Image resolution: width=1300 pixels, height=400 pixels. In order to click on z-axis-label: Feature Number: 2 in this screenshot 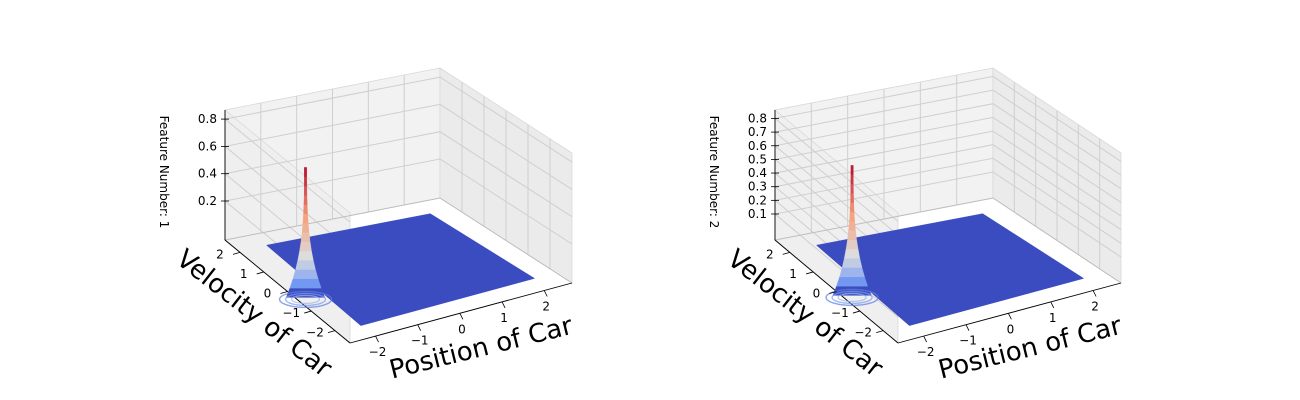, I will do `click(714, 172)`.